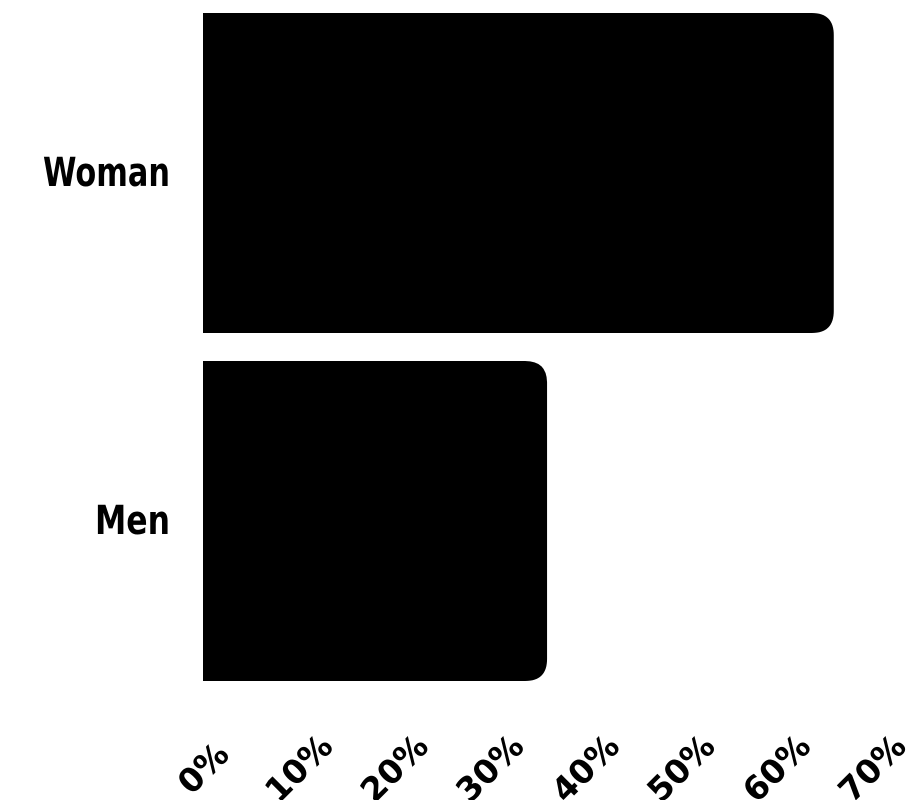 This screenshot has height=800, width=922. I want to click on x-tick-label: 10%, so click(298, 763).